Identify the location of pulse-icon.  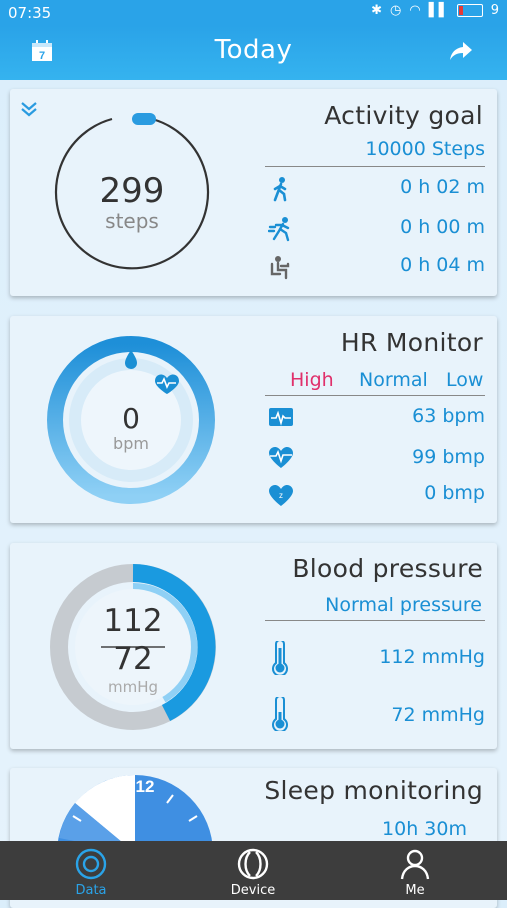
(281, 417).